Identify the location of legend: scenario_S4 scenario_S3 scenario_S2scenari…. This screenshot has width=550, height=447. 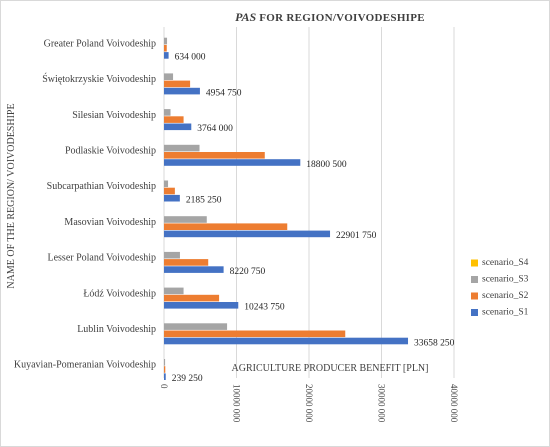
(500, 288).